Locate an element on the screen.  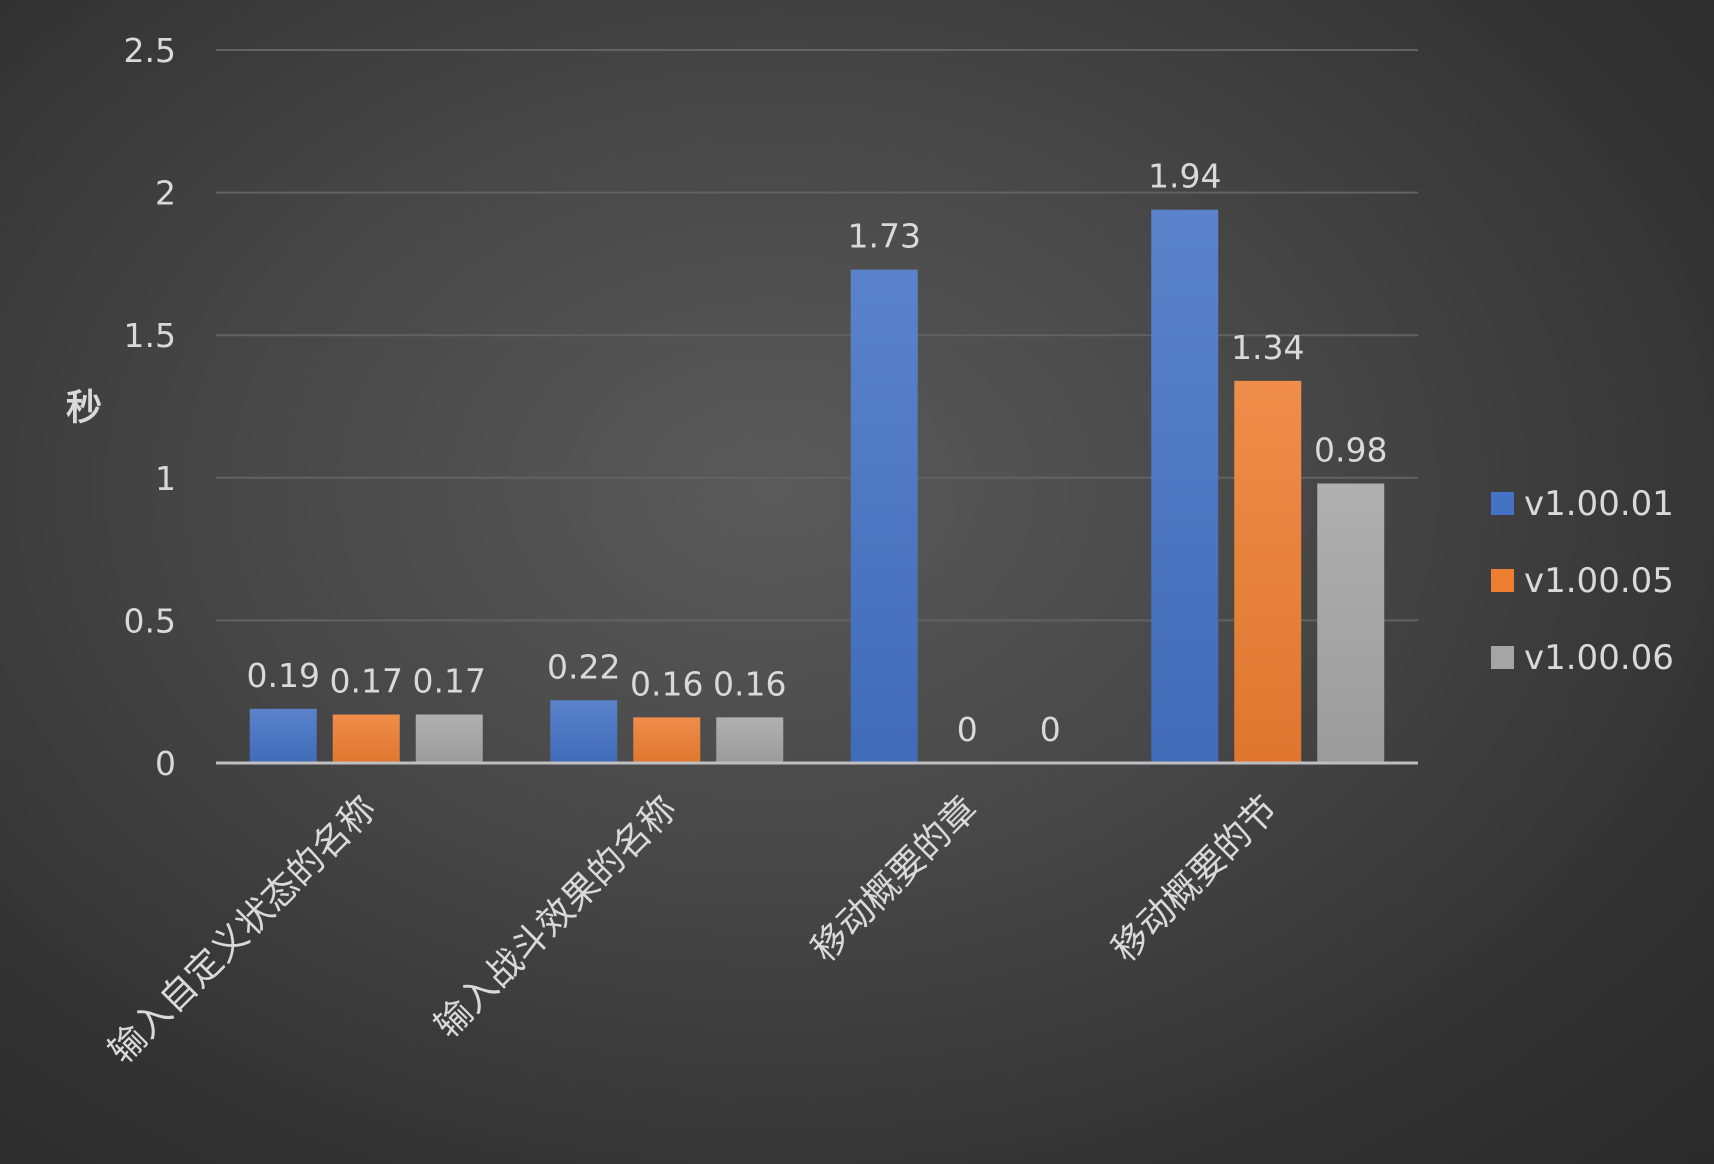
y-tick-label: 0.5 is located at coordinates (150, 620).